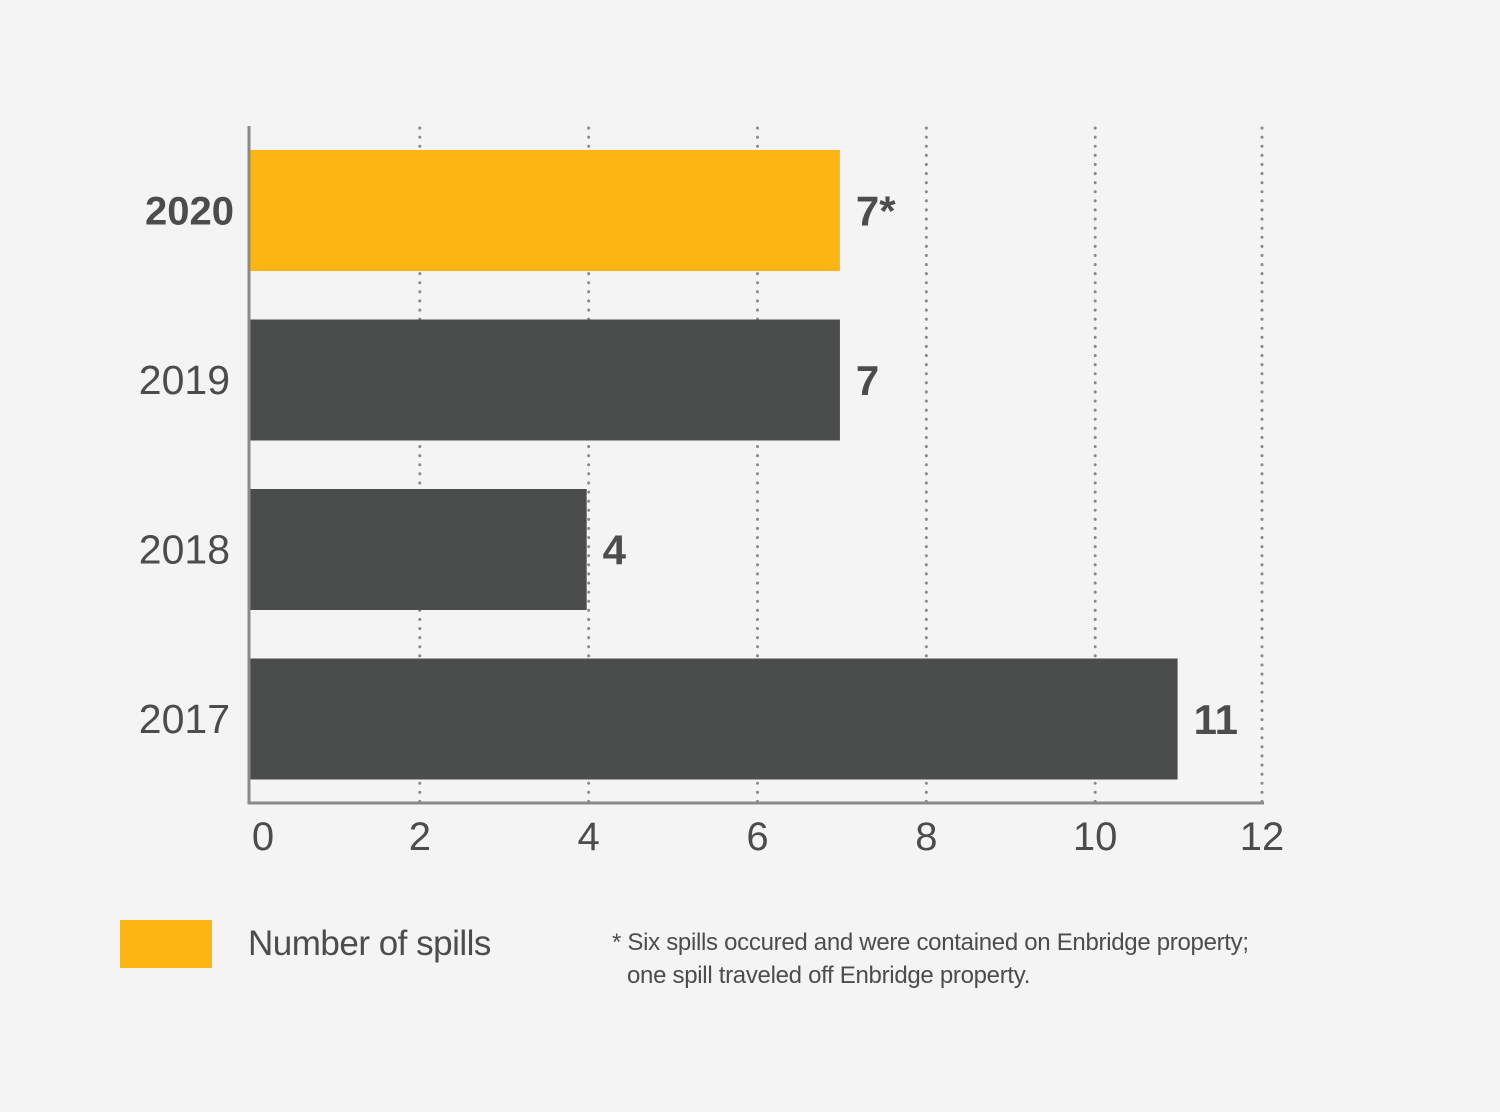 This screenshot has width=1500, height=1112. What do you see at coordinates (184, 550) in the screenshot?
I see `category-label-2018: 2018` at bounding box center [184, 550].